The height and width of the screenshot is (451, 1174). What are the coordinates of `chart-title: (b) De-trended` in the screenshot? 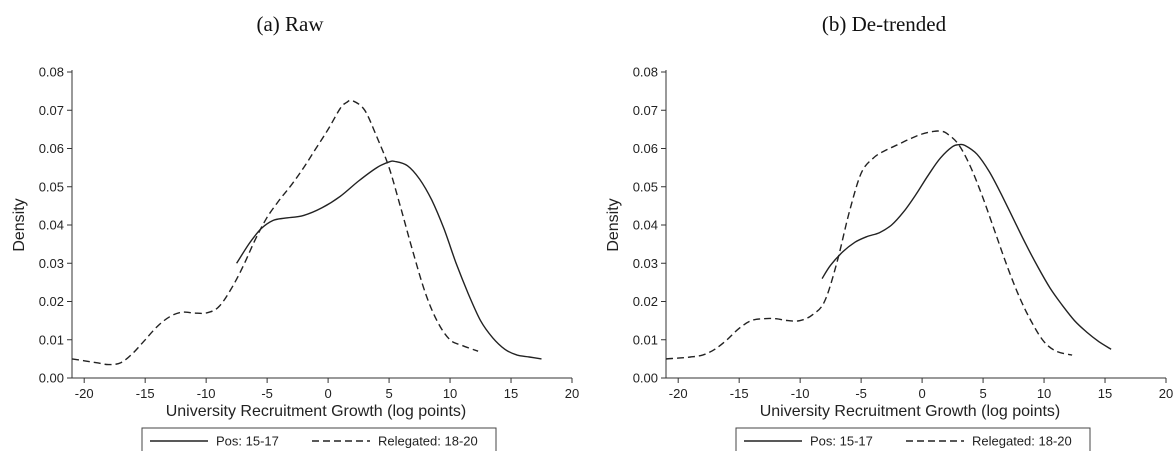 It's located at (884, 24).